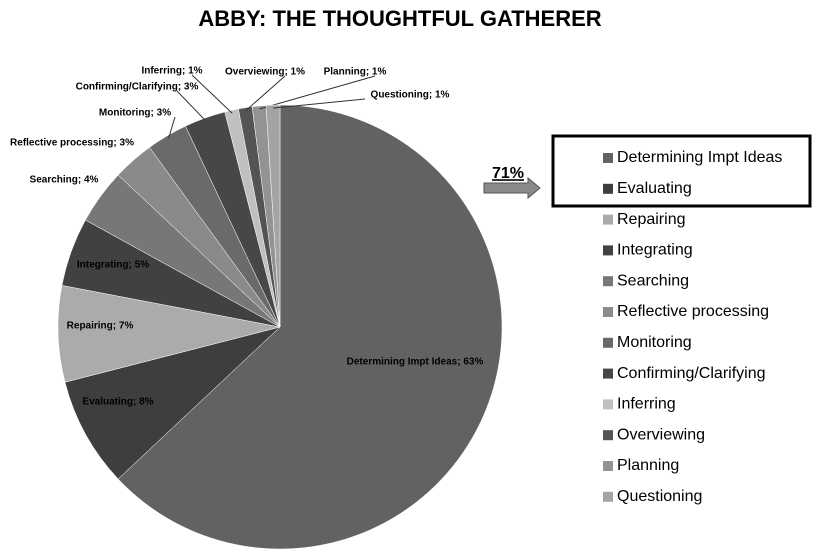 This screenshot has width=814, height=550. Describe the element at coordinates (512, 188) in the screenshot. I see `arrow` at that location.